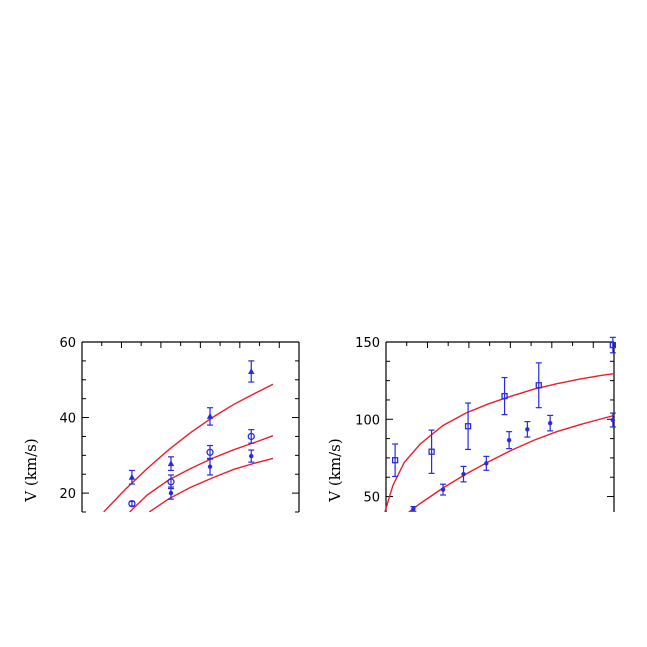  I want to click on right-curves, so click(499, 442).